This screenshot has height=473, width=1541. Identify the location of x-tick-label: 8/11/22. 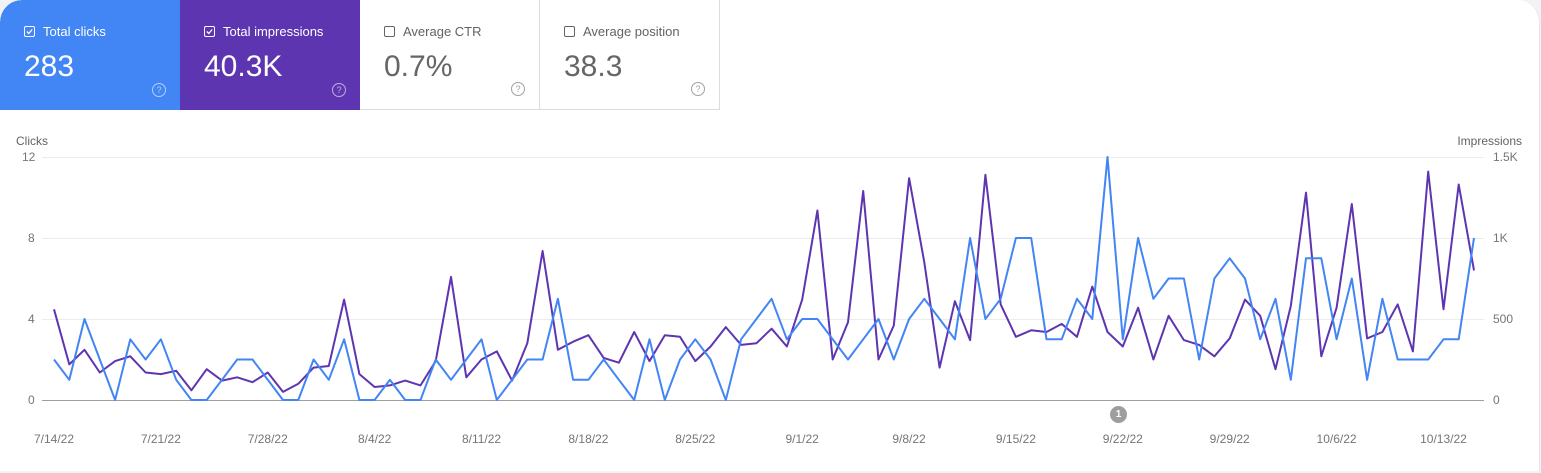
(481, 439).